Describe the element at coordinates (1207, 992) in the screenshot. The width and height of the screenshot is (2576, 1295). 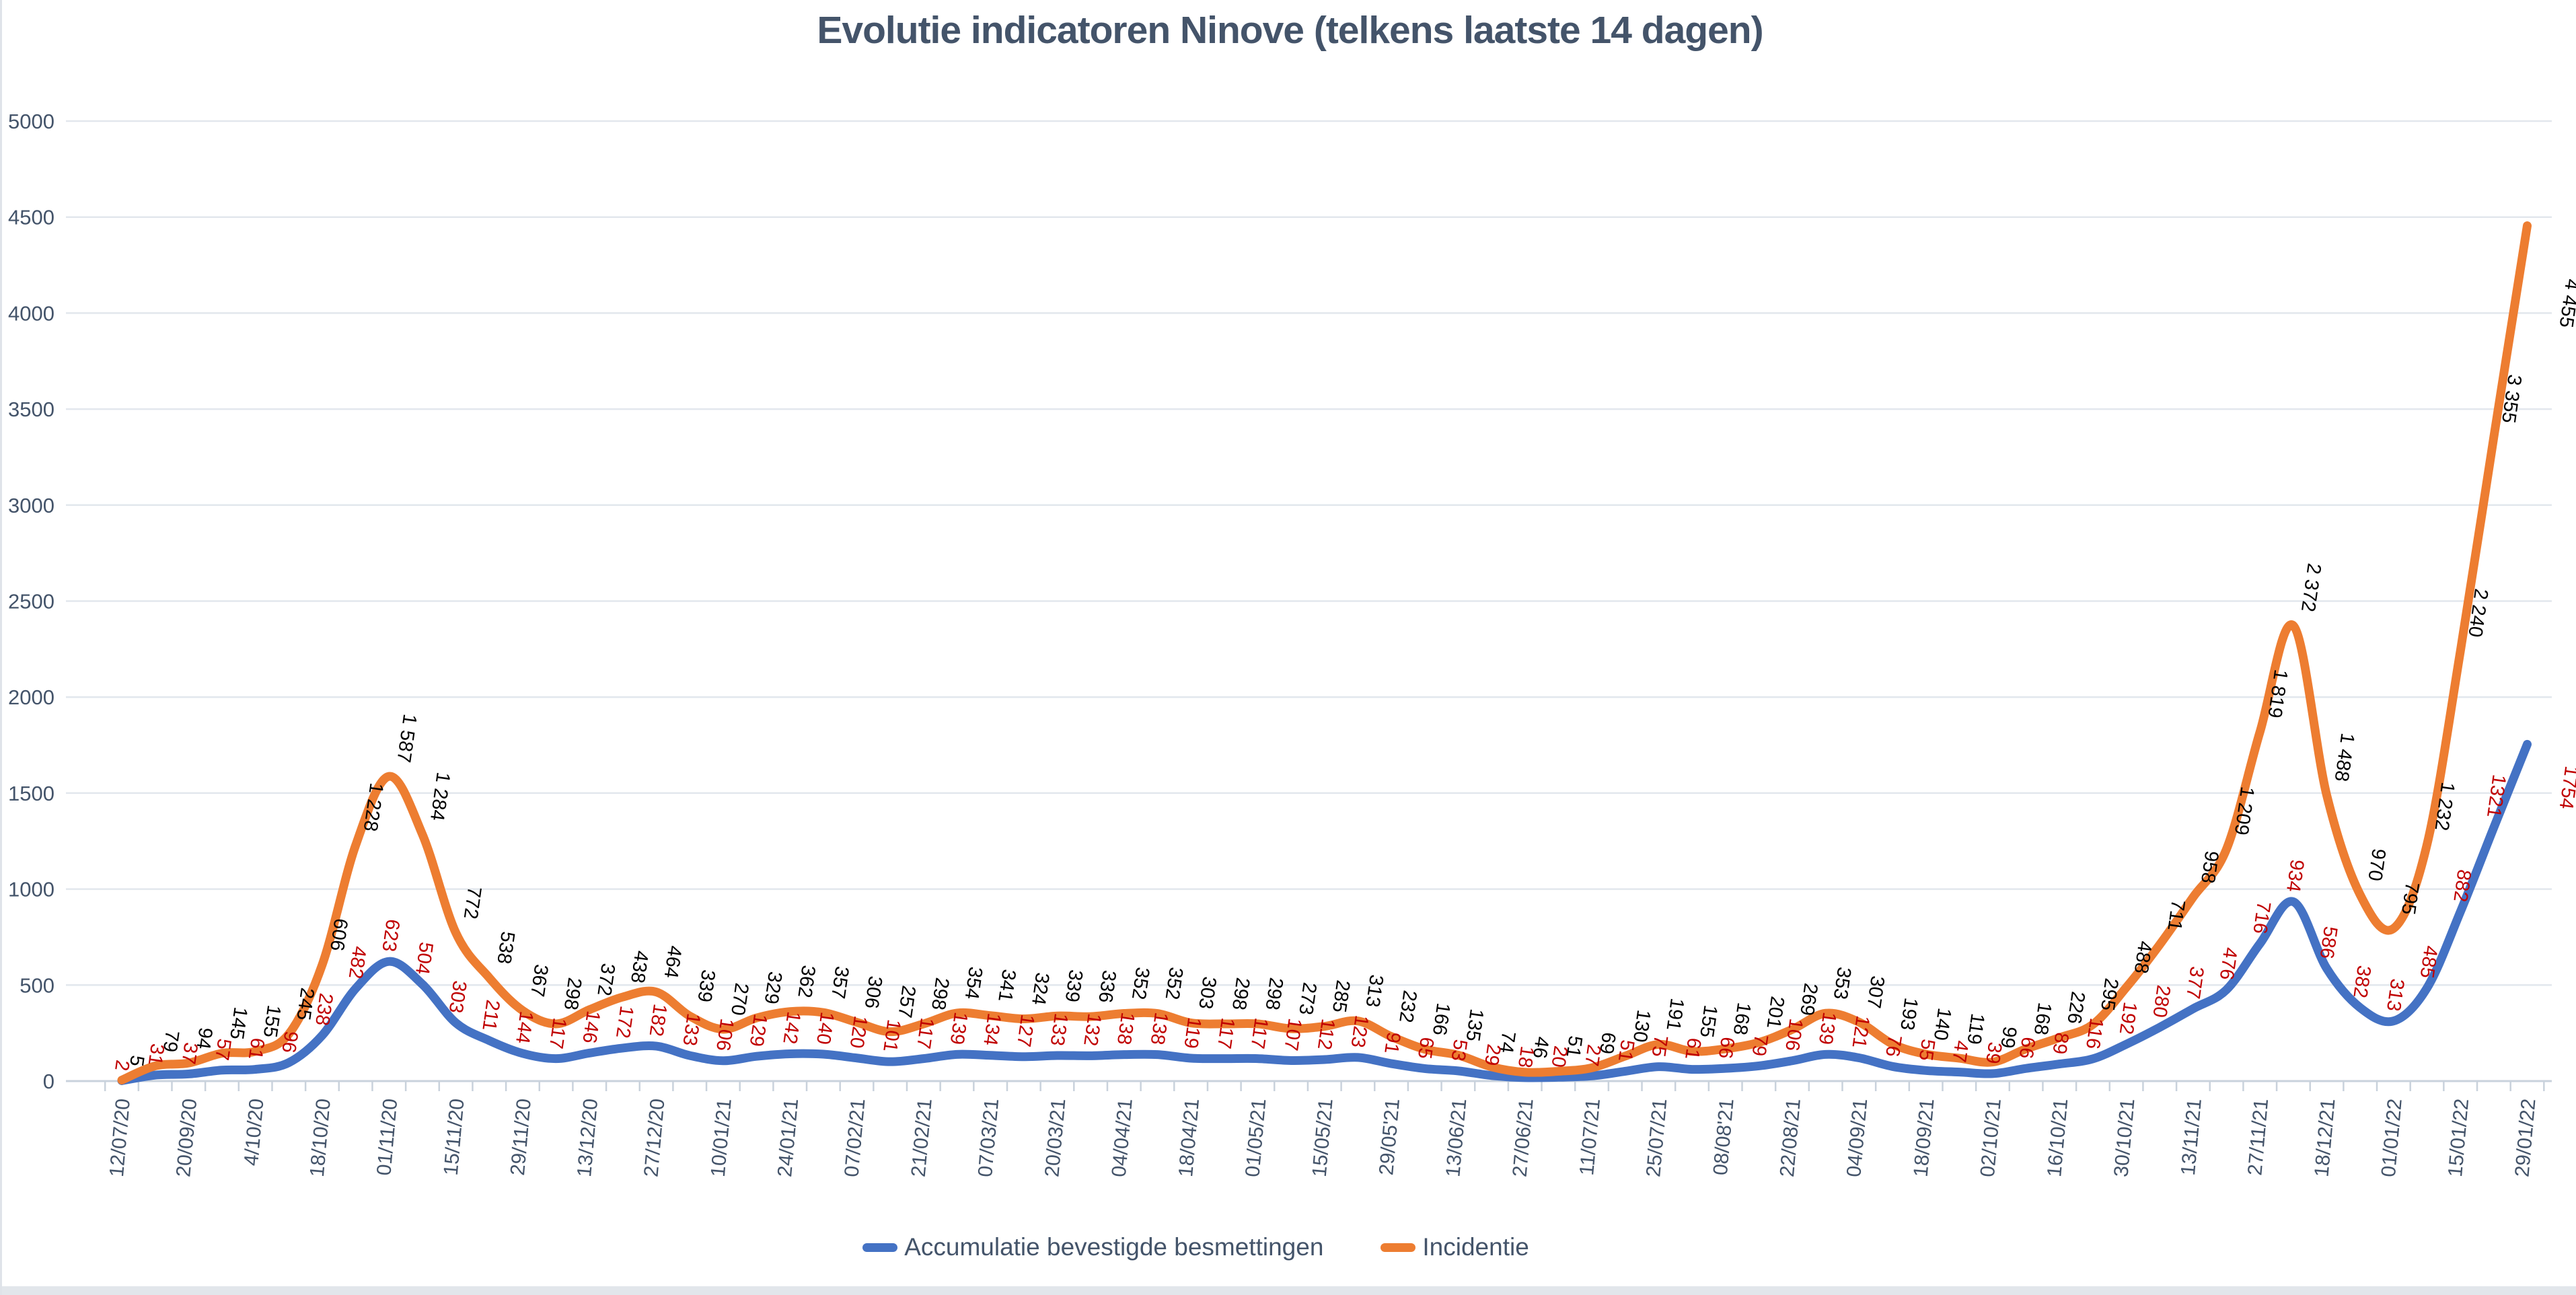
I see `data-label: 303` at that location.